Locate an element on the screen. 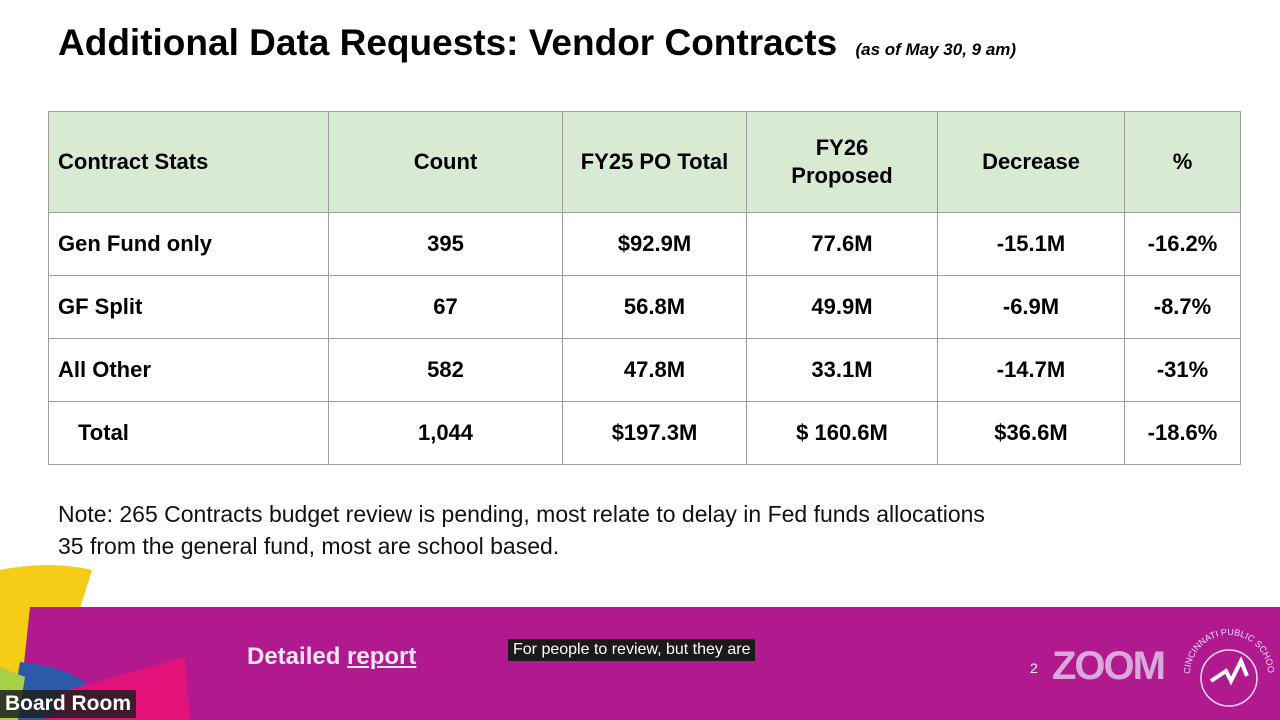  header-cell: FY25 PO Total is located at coordinates (654, 162).